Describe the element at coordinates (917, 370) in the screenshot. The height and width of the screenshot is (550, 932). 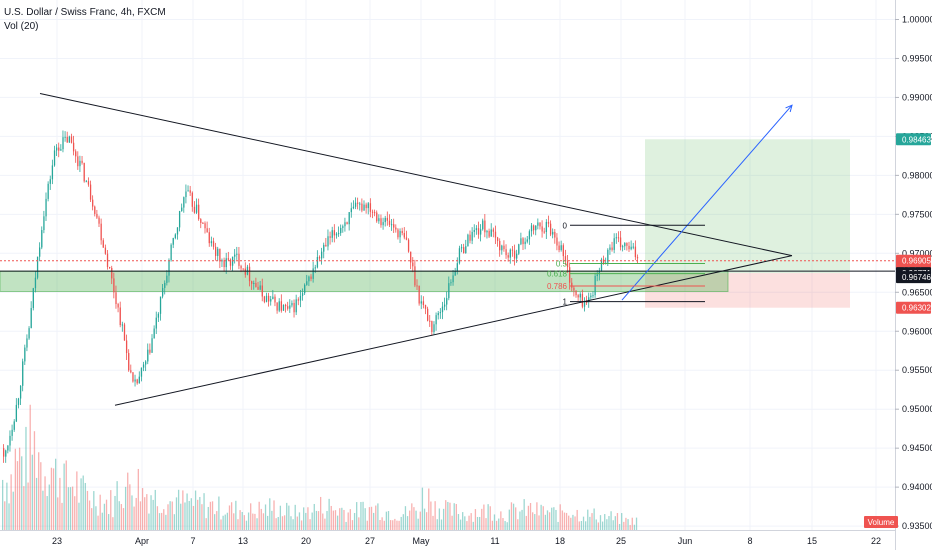
I see `y-tick-label: 0.95500` at that location.